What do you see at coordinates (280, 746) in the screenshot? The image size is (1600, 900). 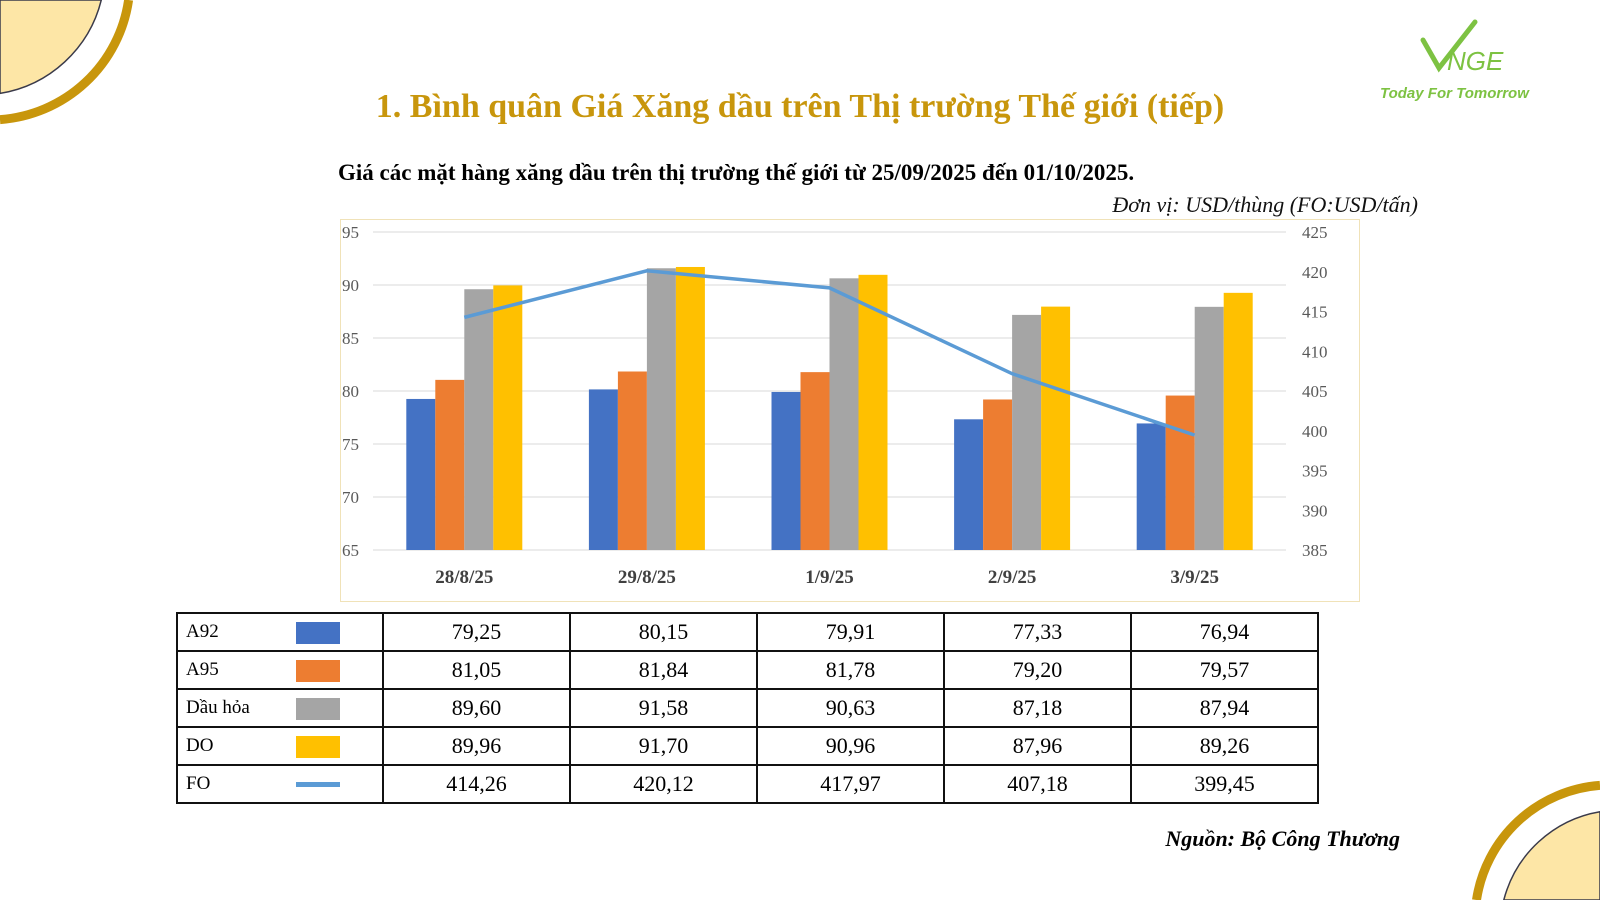 I see `series-label-cell: DO` at bounding box center [280, 746].